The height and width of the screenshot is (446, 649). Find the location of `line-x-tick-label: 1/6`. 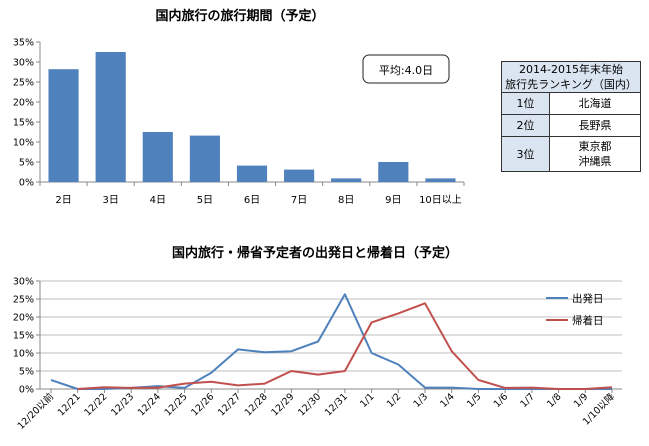

line-x-tick-label: 1/6 is located at coordinates (501, 400).